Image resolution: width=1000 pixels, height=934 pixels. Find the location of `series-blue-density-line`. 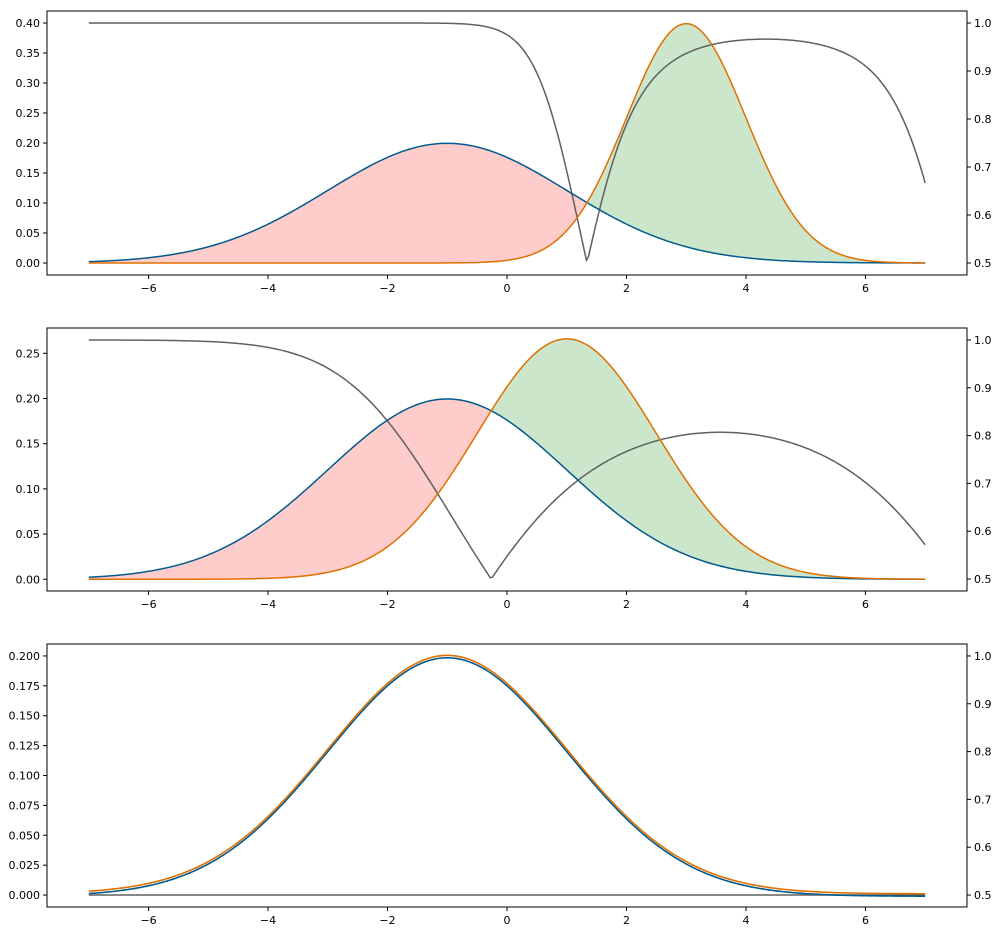

series-blue-density-line is located at coordinates (507, 203).